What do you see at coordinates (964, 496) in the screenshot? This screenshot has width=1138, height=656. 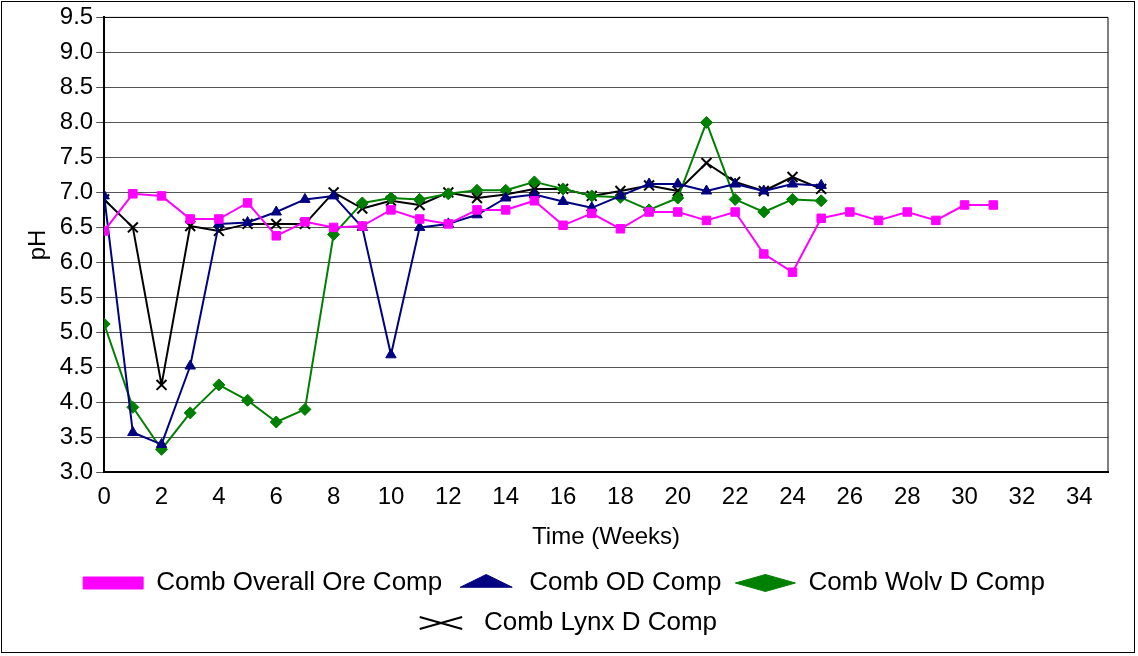 I see `x-tick-label: 30` at bounding box center [964, 496].